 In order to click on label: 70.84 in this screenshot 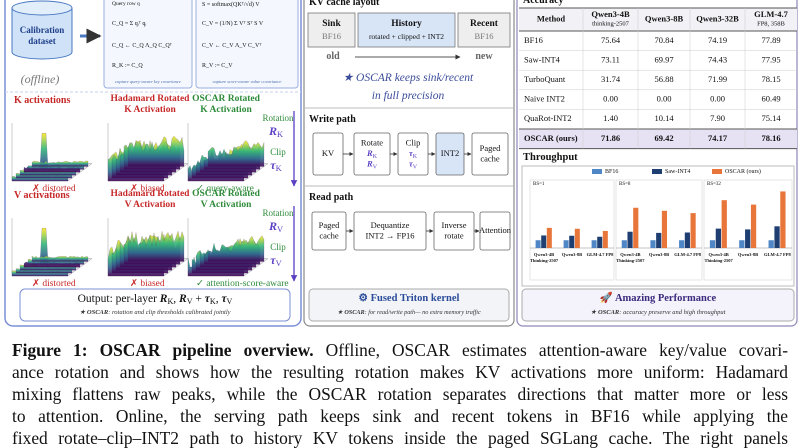, I will do `click(664, 40)`.